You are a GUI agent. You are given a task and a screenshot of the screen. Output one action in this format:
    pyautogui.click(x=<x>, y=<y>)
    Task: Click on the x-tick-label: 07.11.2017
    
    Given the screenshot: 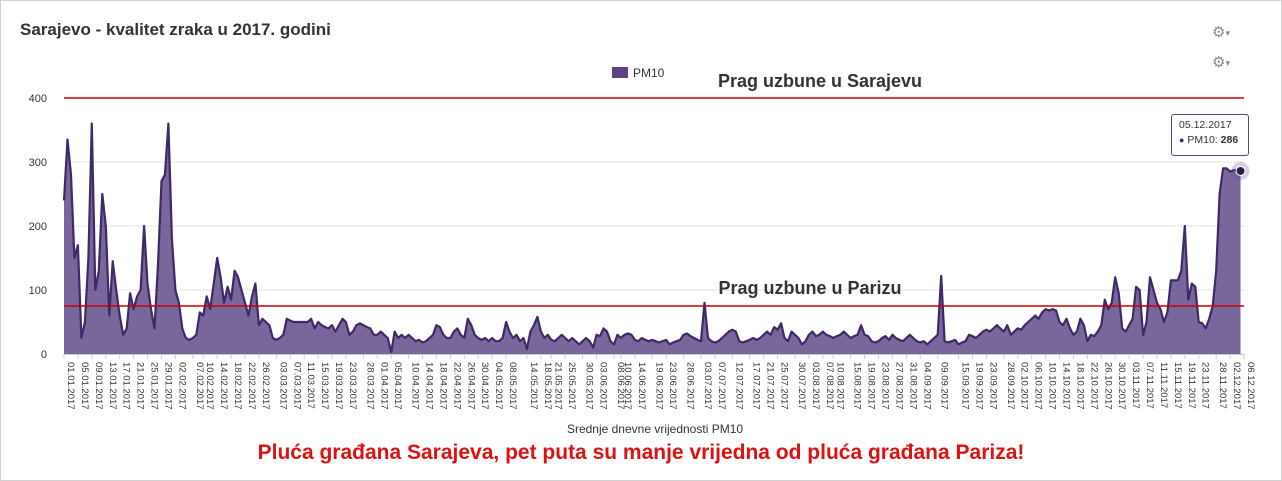 What is the action you would take?
    pyautogui.click(x=1149, y=385)
    